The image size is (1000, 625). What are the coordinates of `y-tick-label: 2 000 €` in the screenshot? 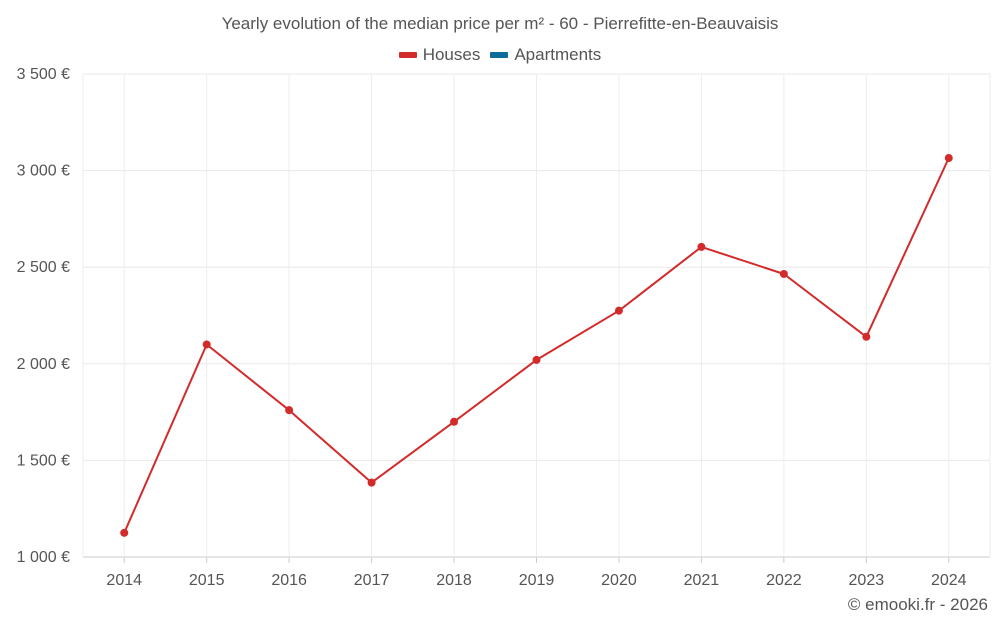 It's located at (43, 364).